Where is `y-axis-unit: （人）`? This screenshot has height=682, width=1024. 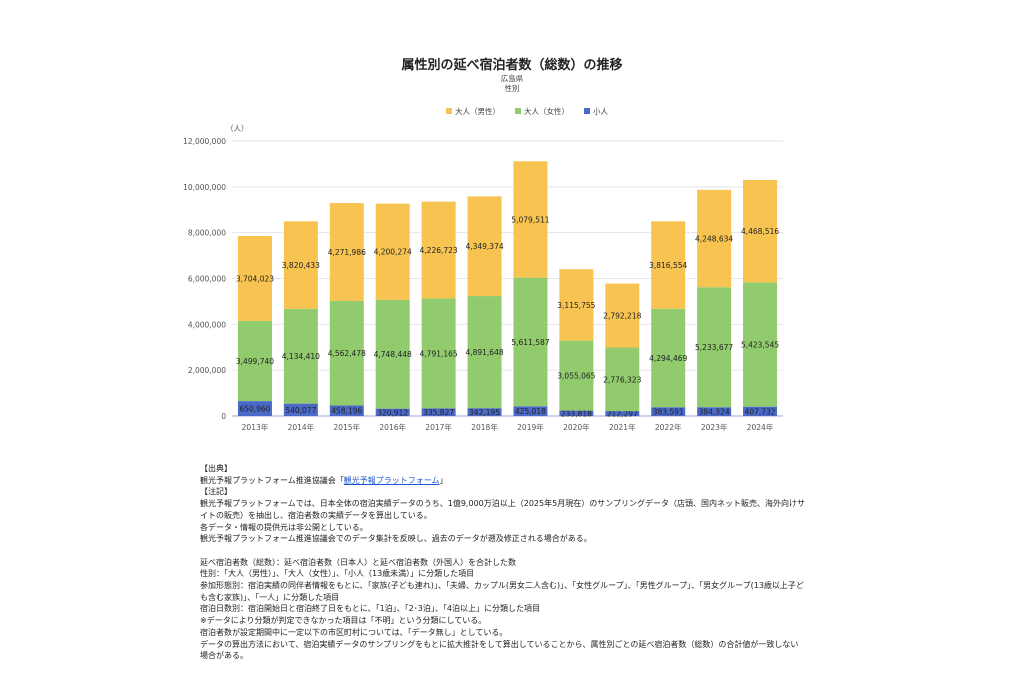 y-axis-unit: （人） is located at coordinates (237, 128).